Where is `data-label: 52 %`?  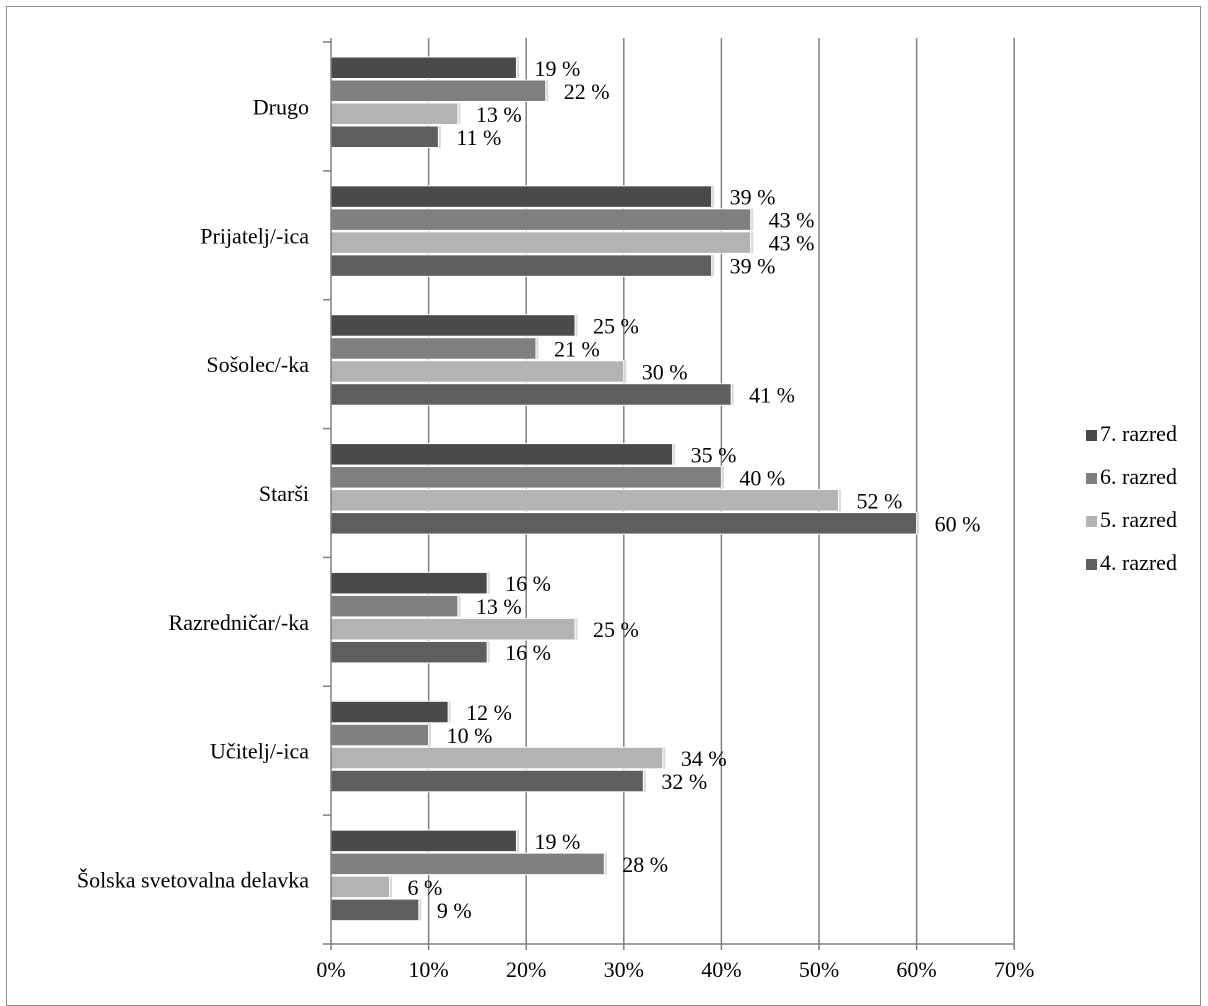 data-label: 52 % is located at coordinates (880, 500).